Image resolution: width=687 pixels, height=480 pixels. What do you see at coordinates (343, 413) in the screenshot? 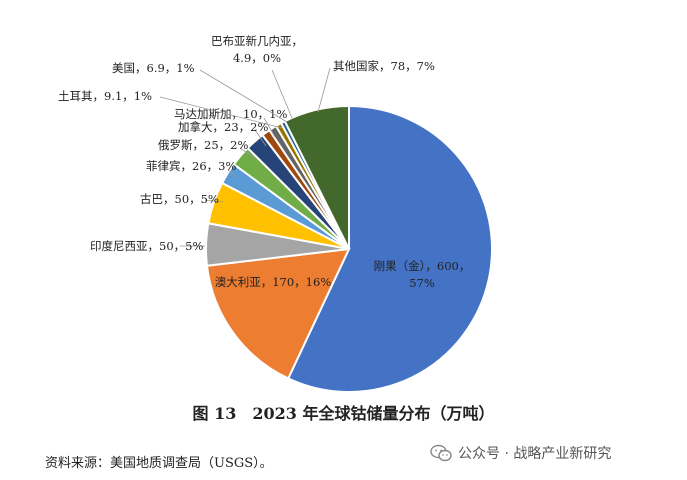
I see `chart-caption: 图 13 2023 年全球钴储量分布（万吨）` at bounding box center [343, 413].